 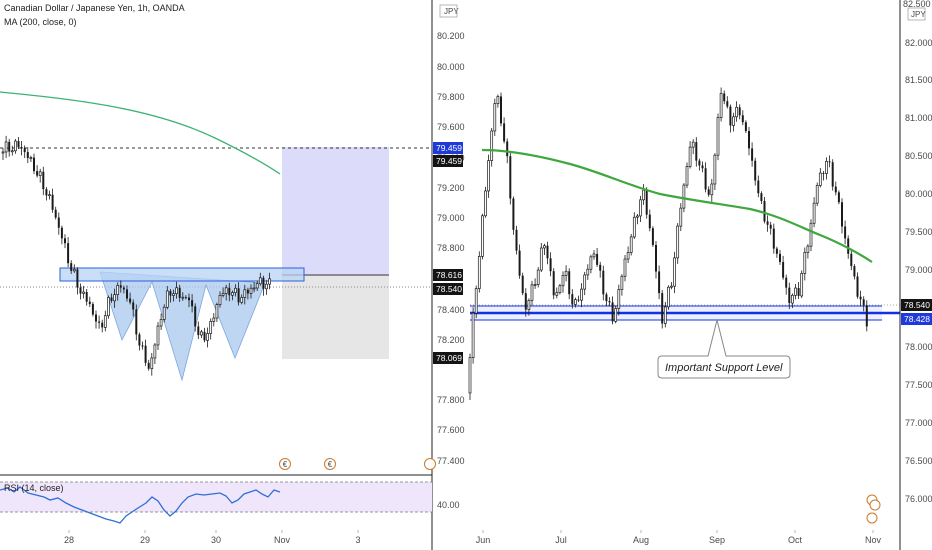 What do you see at coordinates (69, 540) in the screenshot?
I see `date-label: 28` at bounding box center [69, 540].